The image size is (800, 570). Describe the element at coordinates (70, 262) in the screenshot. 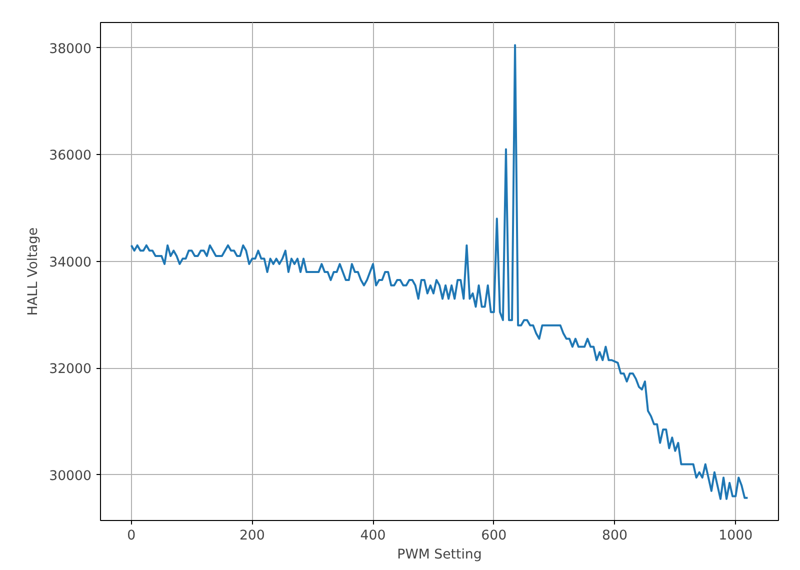

I see `y-tick-label: 34000` at that location.